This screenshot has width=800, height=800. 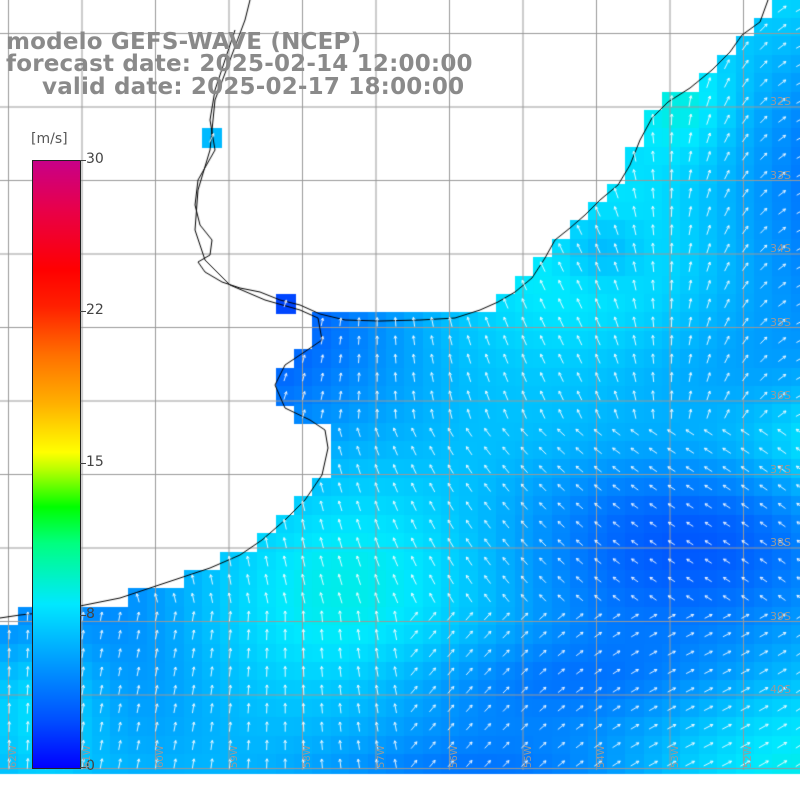 I want to click on colorbar-tick-label: 8, so click(x=90, y=614).